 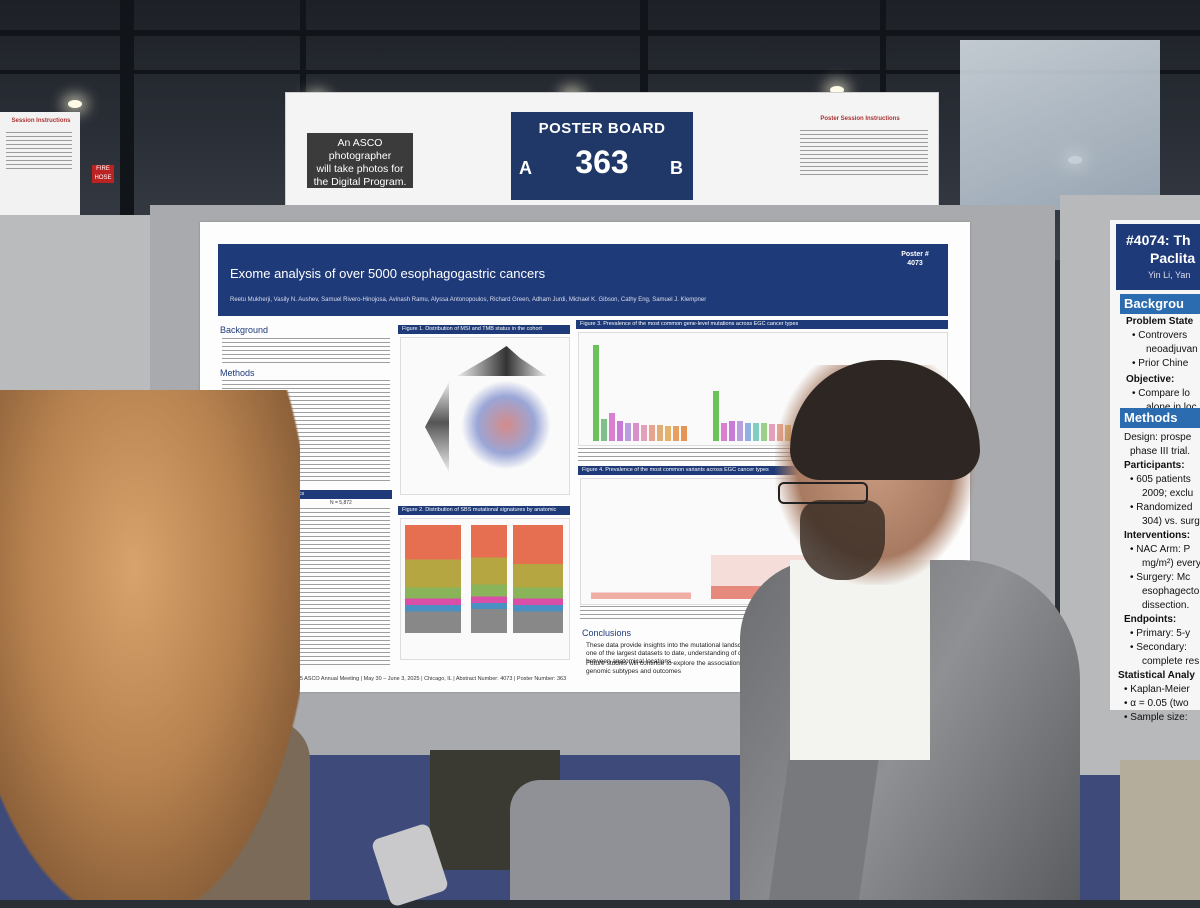 What do you see at coordinates (485, 589) in the screenshot?
I see `figure-2-stacked-bars` at bounding box center [485, 589].